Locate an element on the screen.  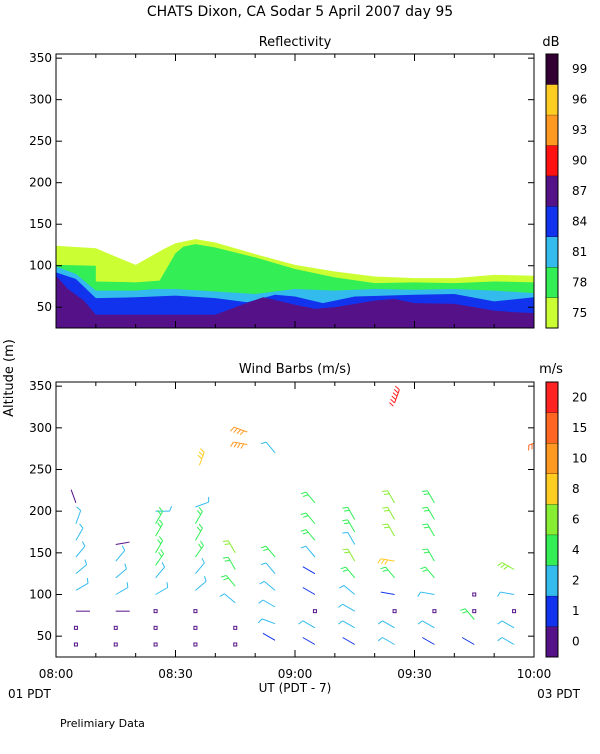
wind-colorbar-label: 10 is located at coordinates (579, 458).